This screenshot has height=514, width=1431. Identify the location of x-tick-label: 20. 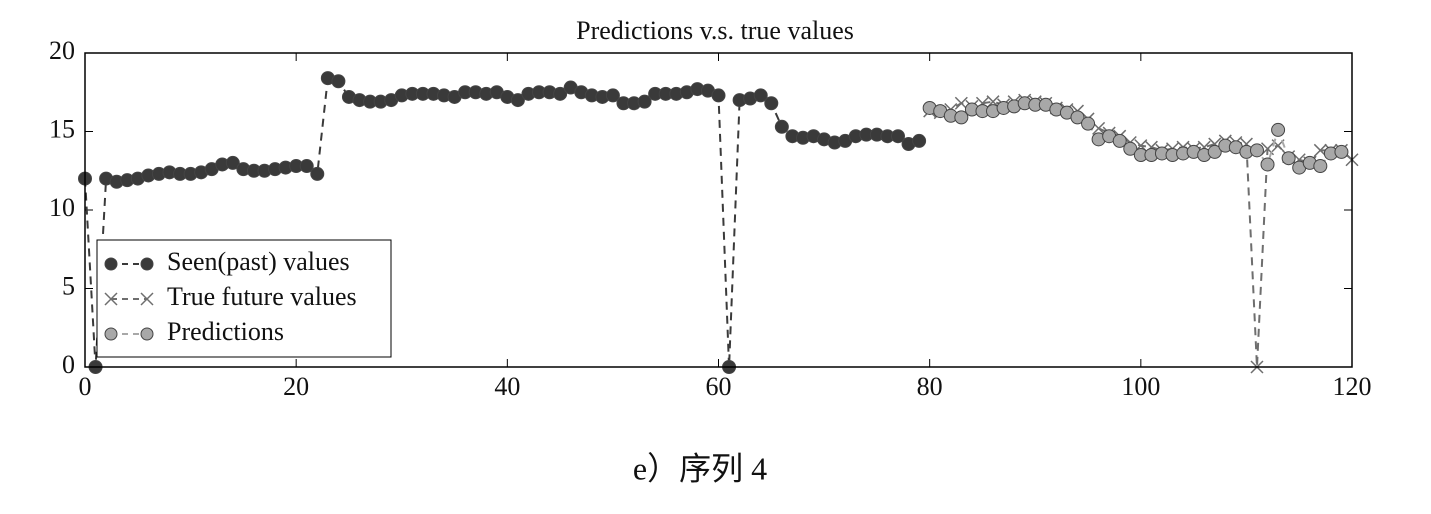
(296, 386).